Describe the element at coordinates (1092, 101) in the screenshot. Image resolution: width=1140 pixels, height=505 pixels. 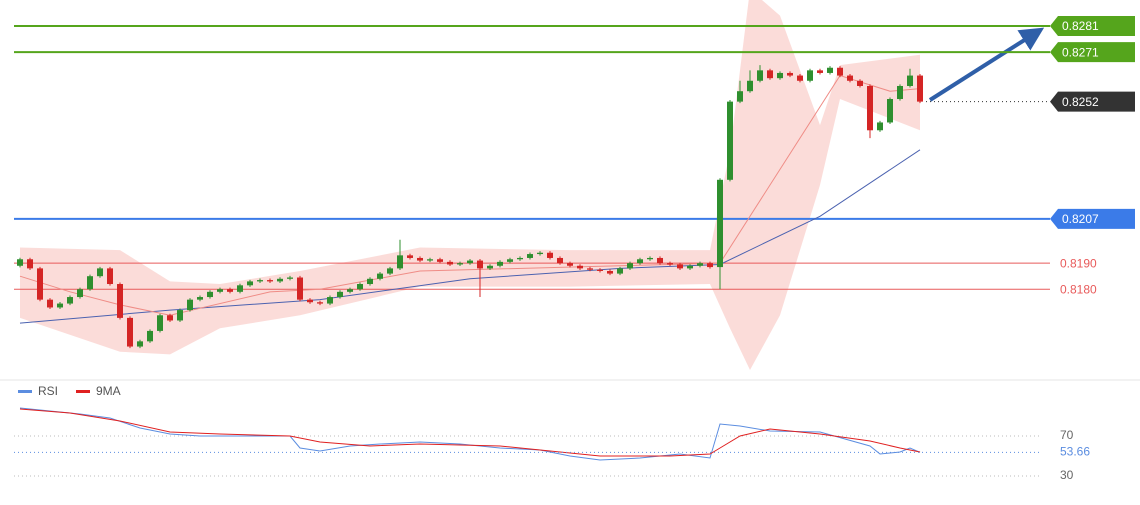
I see `current-price-box` at that location.